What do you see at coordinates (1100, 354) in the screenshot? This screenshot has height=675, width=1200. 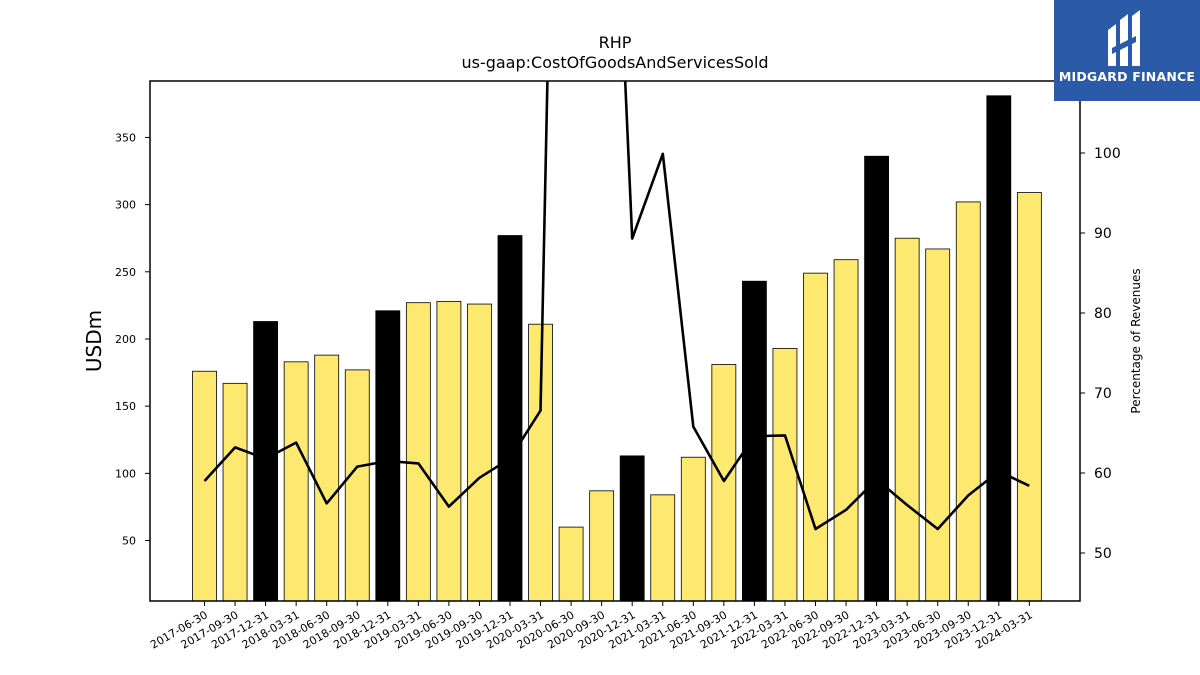 I see `right-axis: 50 60 70 80 90 100` at bounding box center [1100, 354].